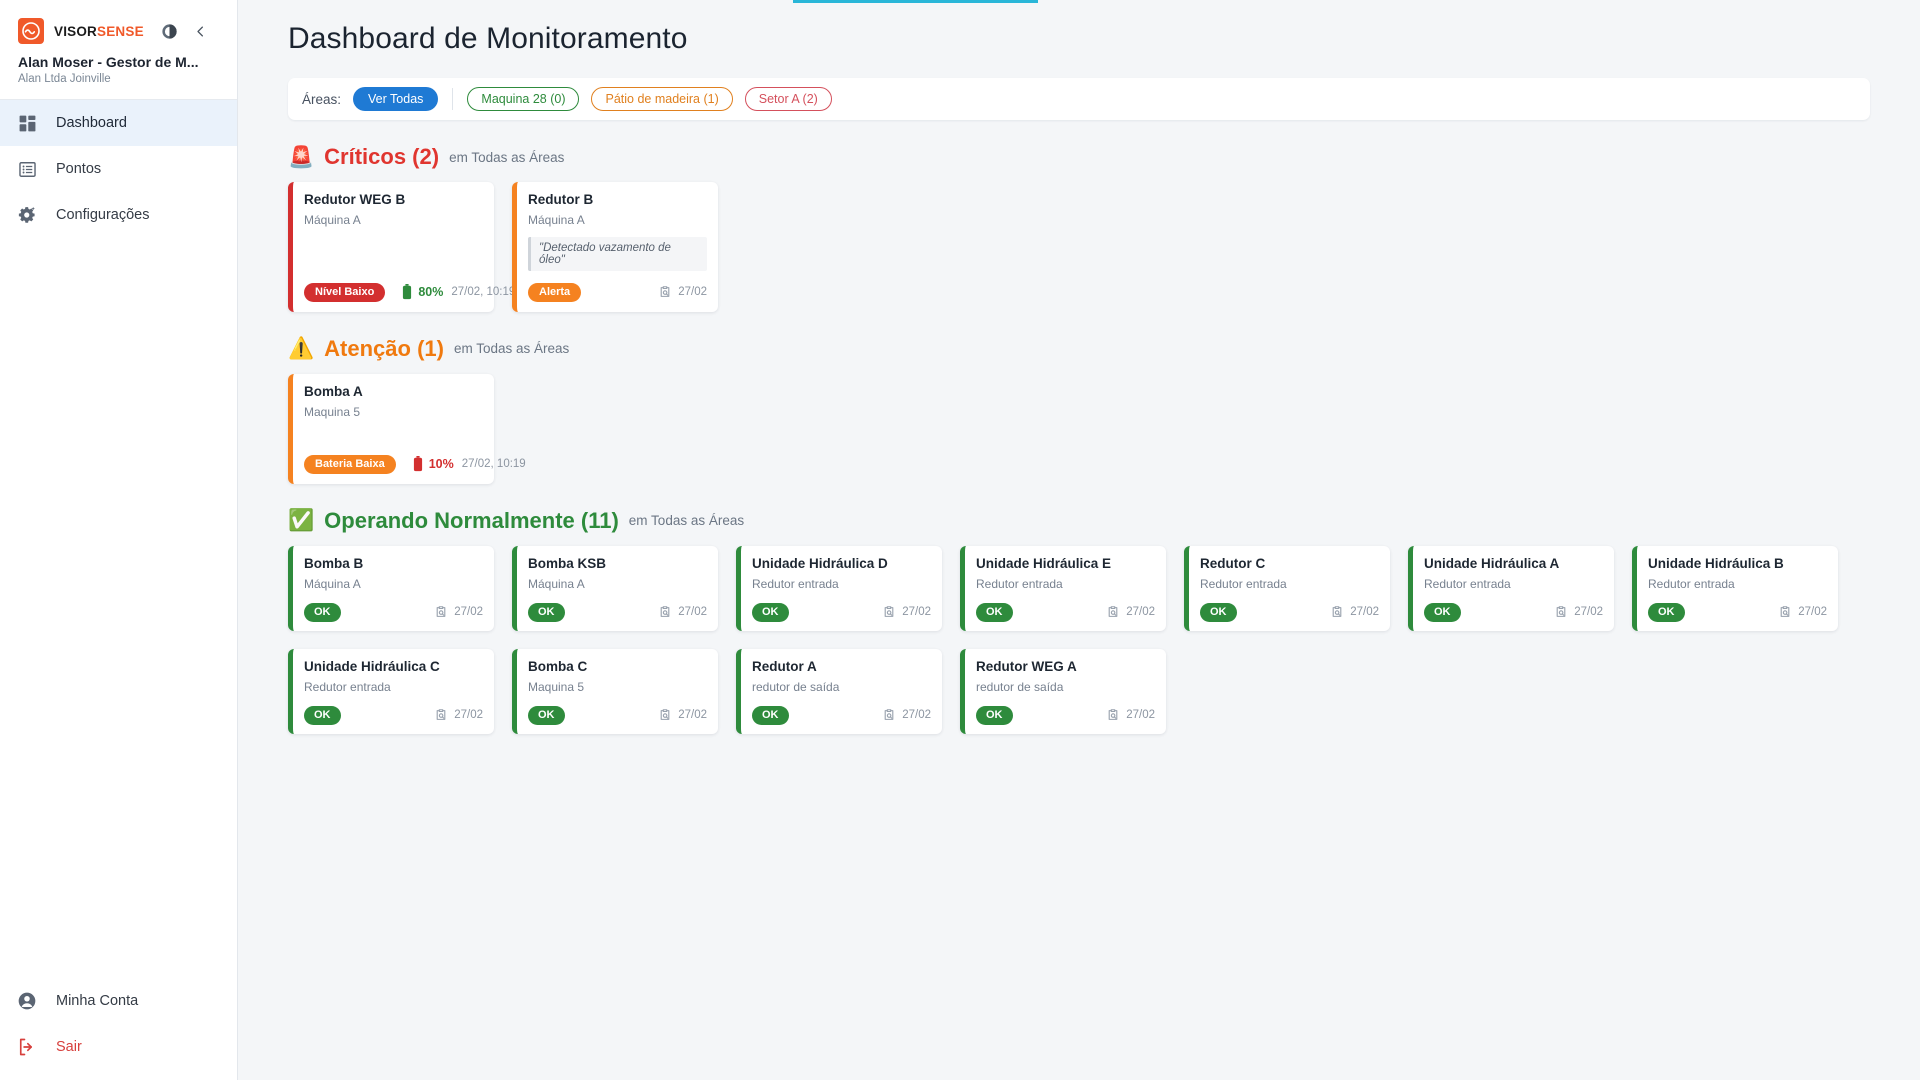 This screenshot has height=1080, width=1920. I want to click on asset-card-name: Bomba KSB, so click(567, 563).